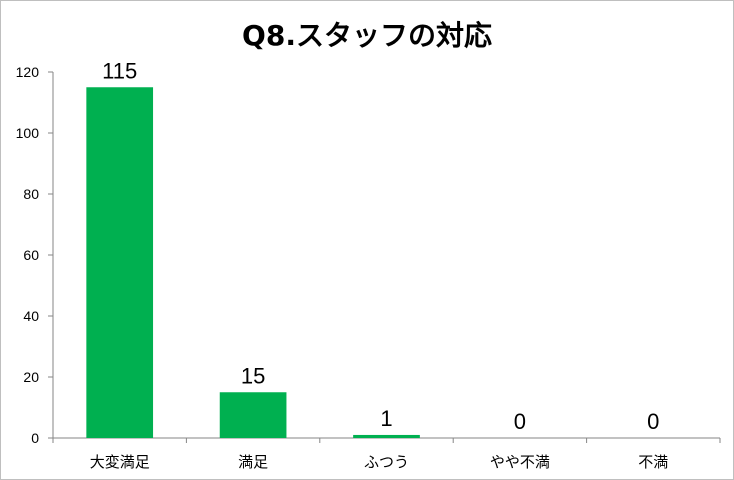 This screenshot has width=734, height=480. What do you see at coordinates (28, 72) in the screenshot?
I see `y-tick-label: 120` at bounding box center [28, 72].